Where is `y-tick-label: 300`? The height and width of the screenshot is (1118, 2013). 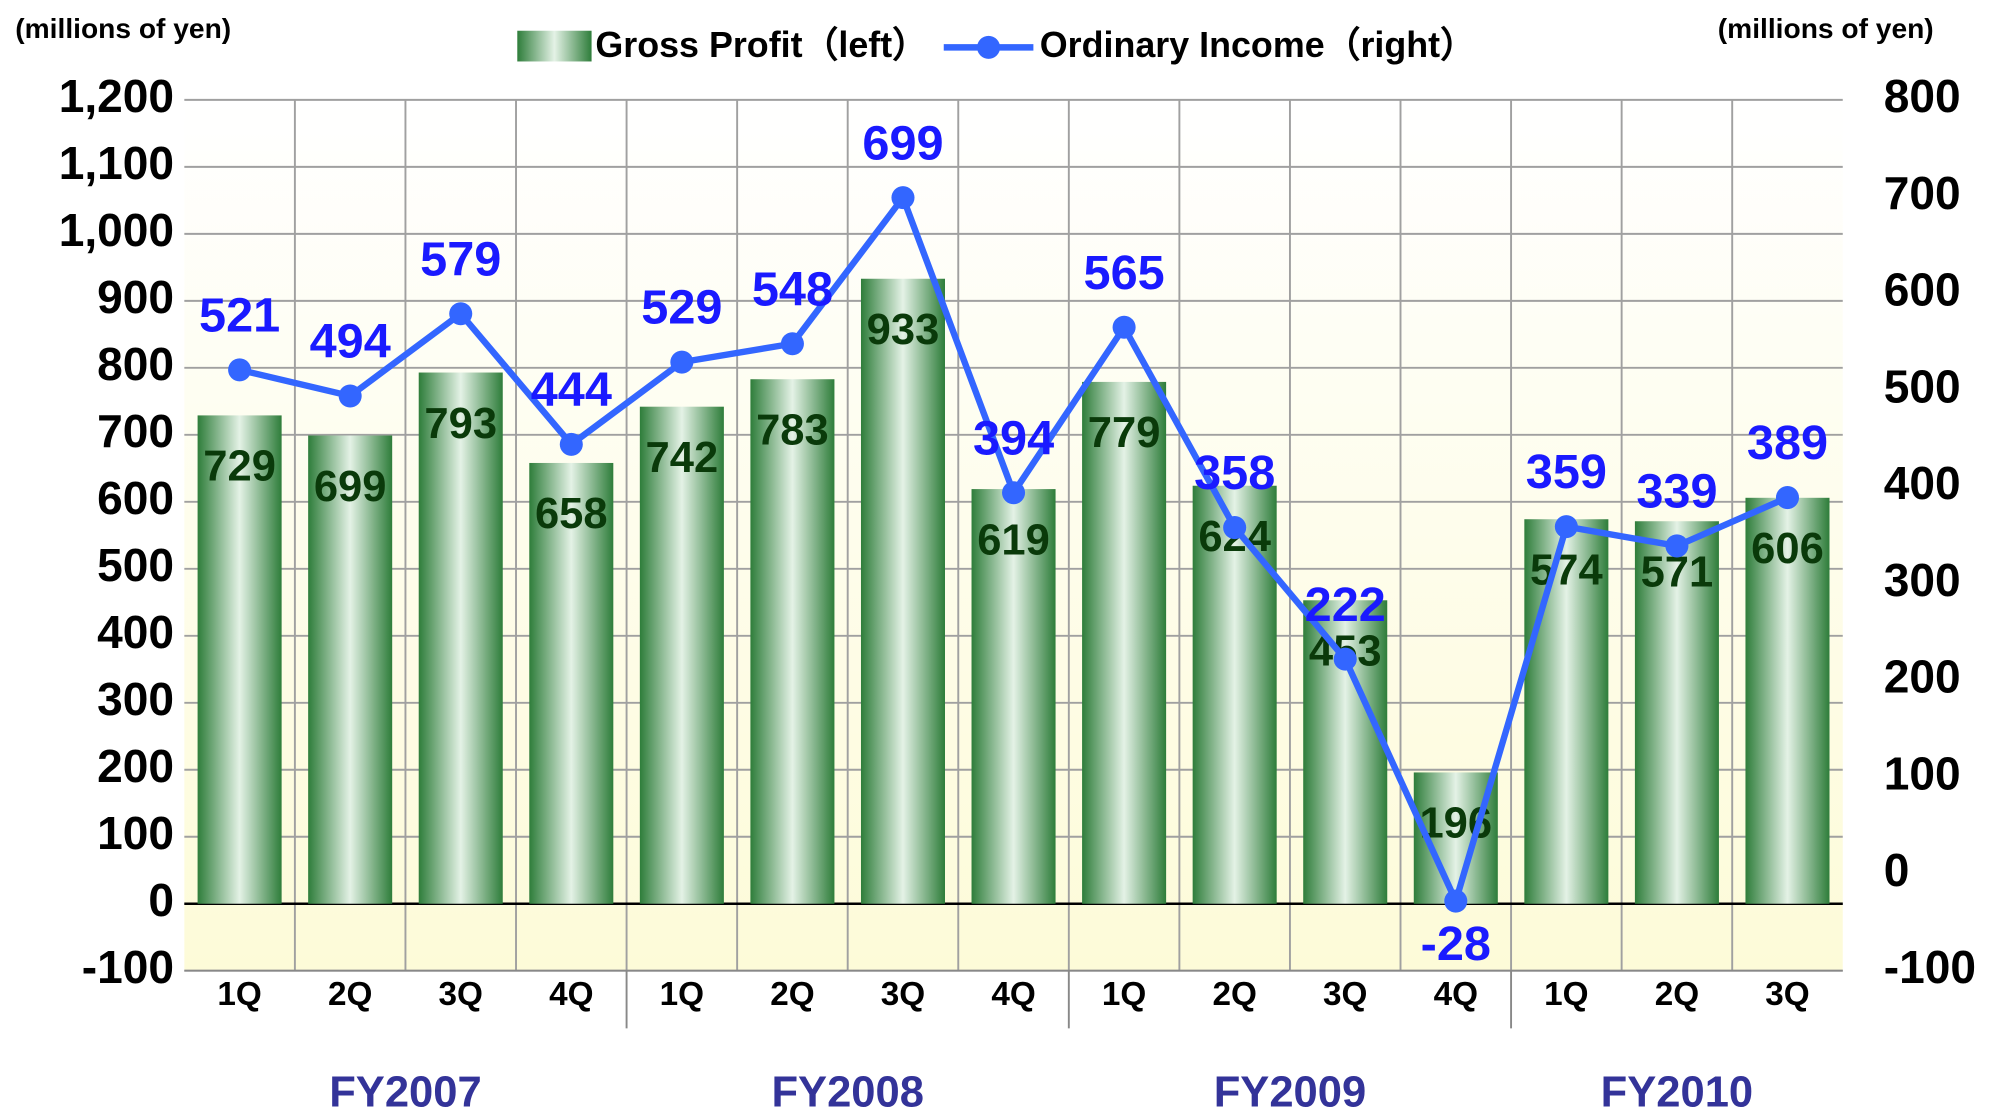
y-tick-label: 300 is located at coordinates (135, 699).